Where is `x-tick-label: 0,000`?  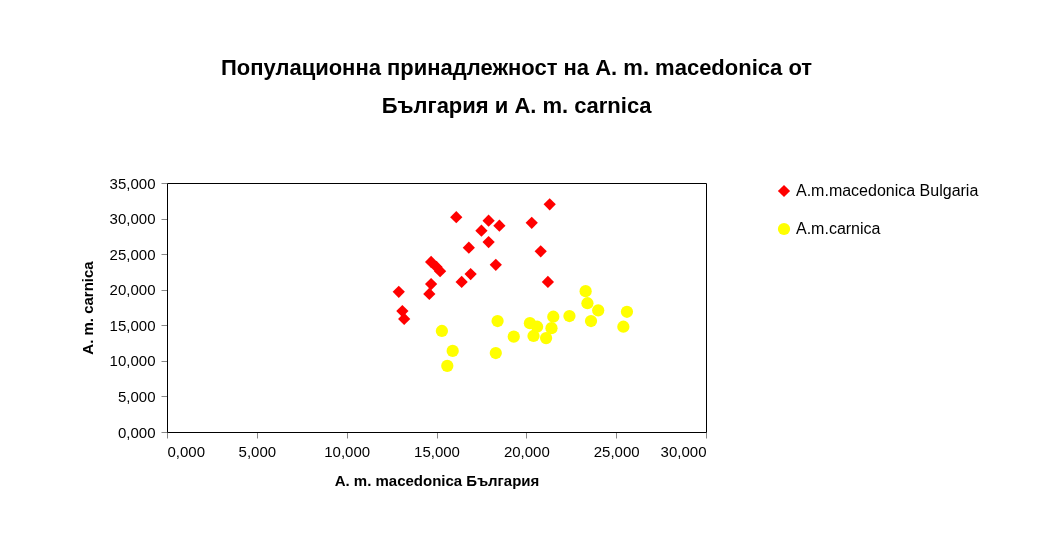
x-tick-label: 0,000 is located at coordinates (186, 451).